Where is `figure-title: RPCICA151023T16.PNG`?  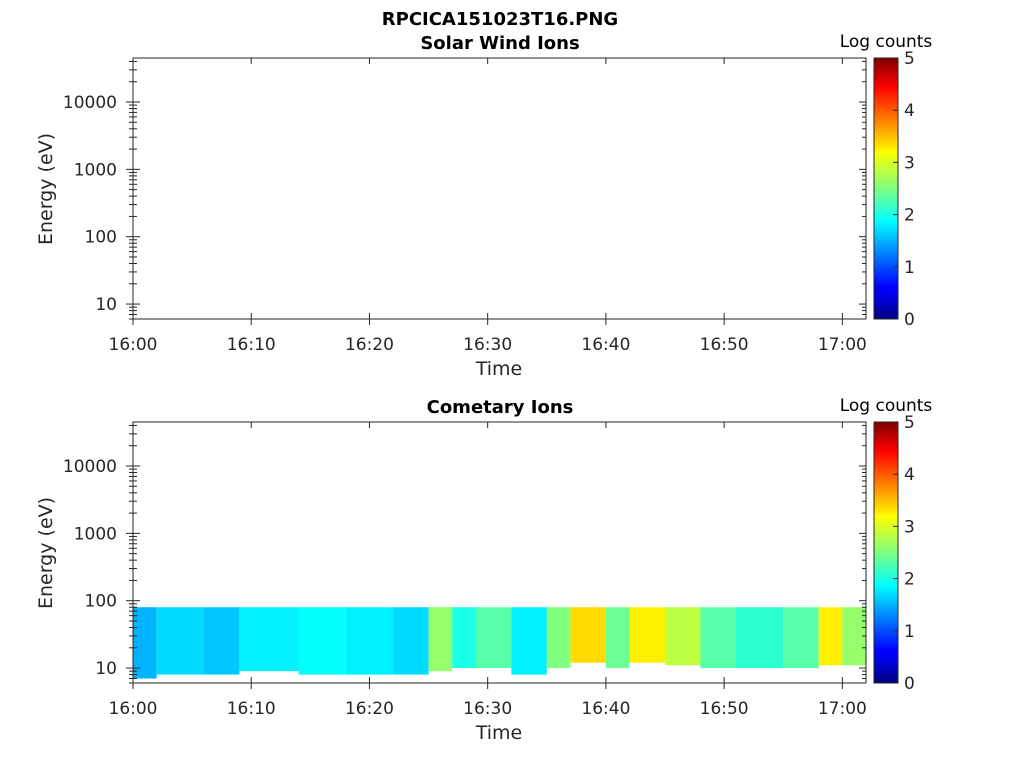
figure-title: RPCICA151023T16.PNG is located at coordinates (500, 19).